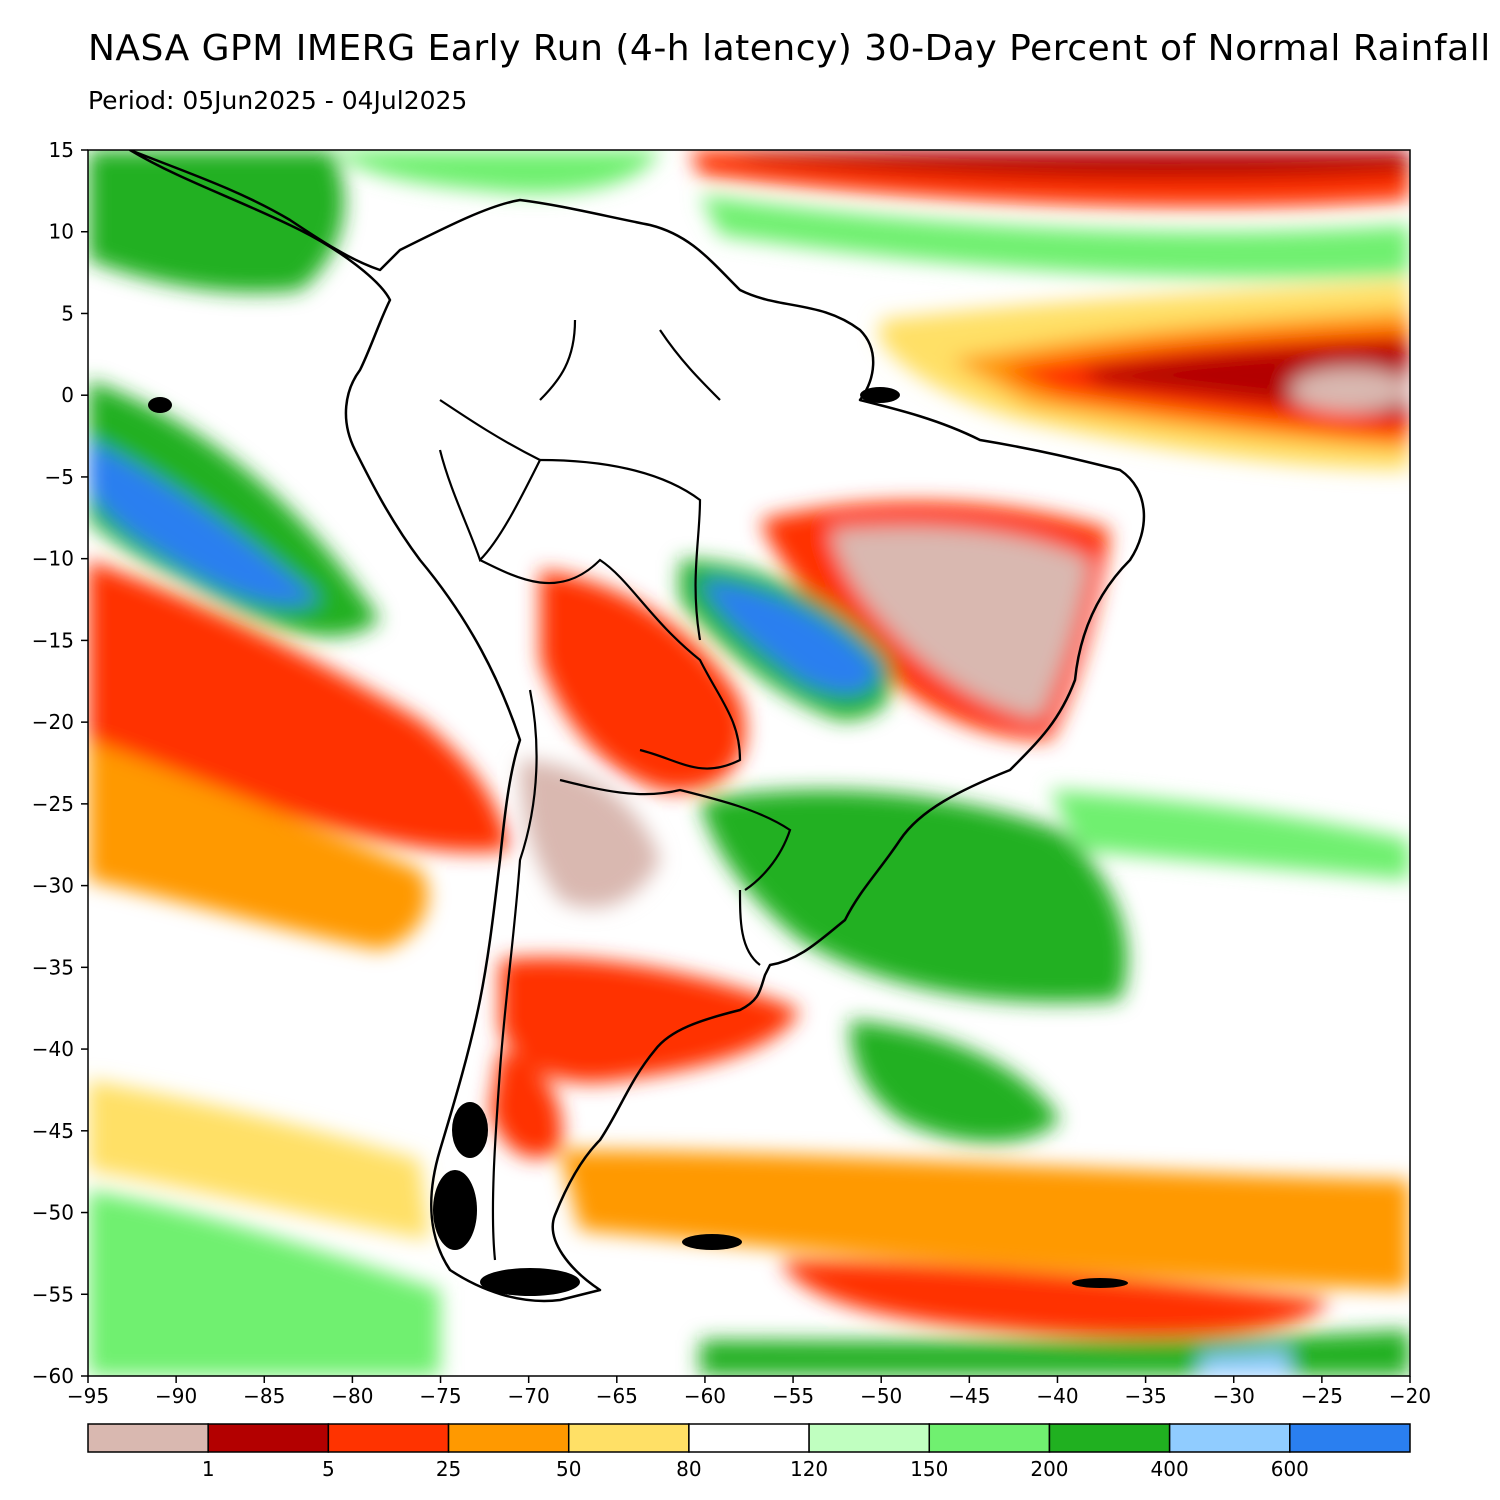 The image size is (1500, 1500). What do you see at coordinates (688, 1469) in the screenshot?
I see `colorbar-label: 80` at bounding box center [688, 1469].